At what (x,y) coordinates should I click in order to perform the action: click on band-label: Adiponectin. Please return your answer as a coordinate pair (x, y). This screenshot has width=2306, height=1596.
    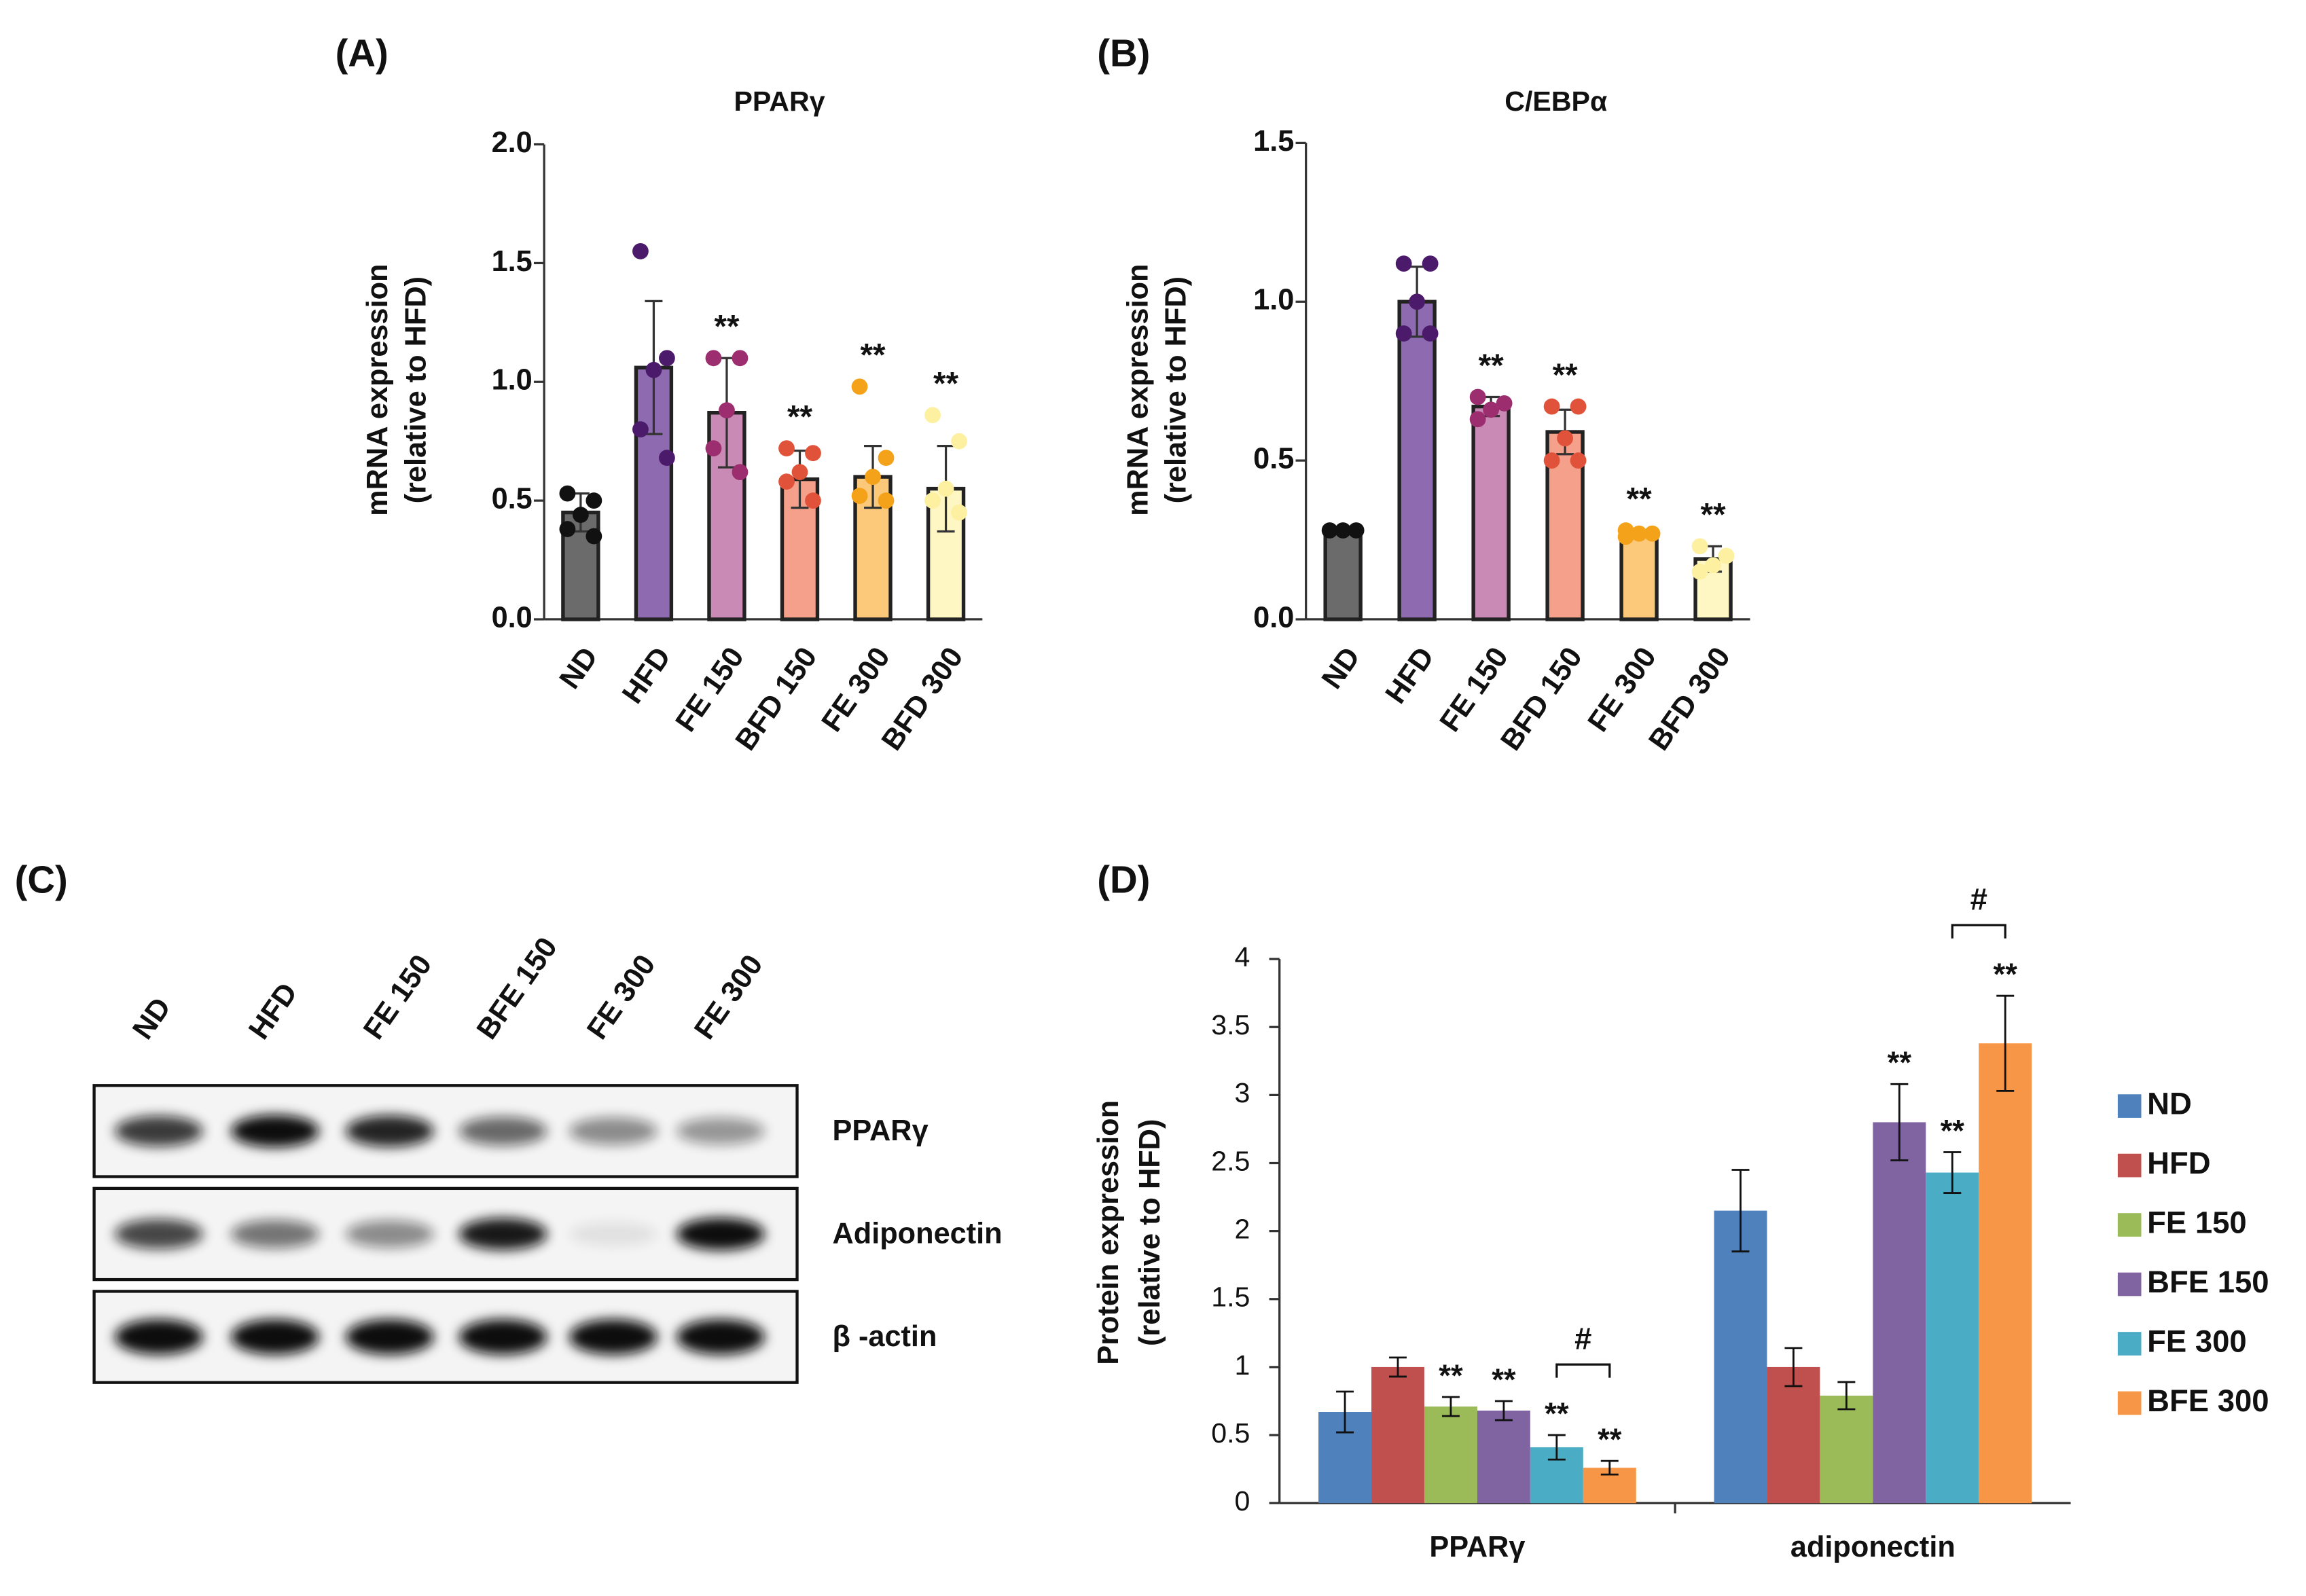
    Looking at the image, I should click on (917, 1234).